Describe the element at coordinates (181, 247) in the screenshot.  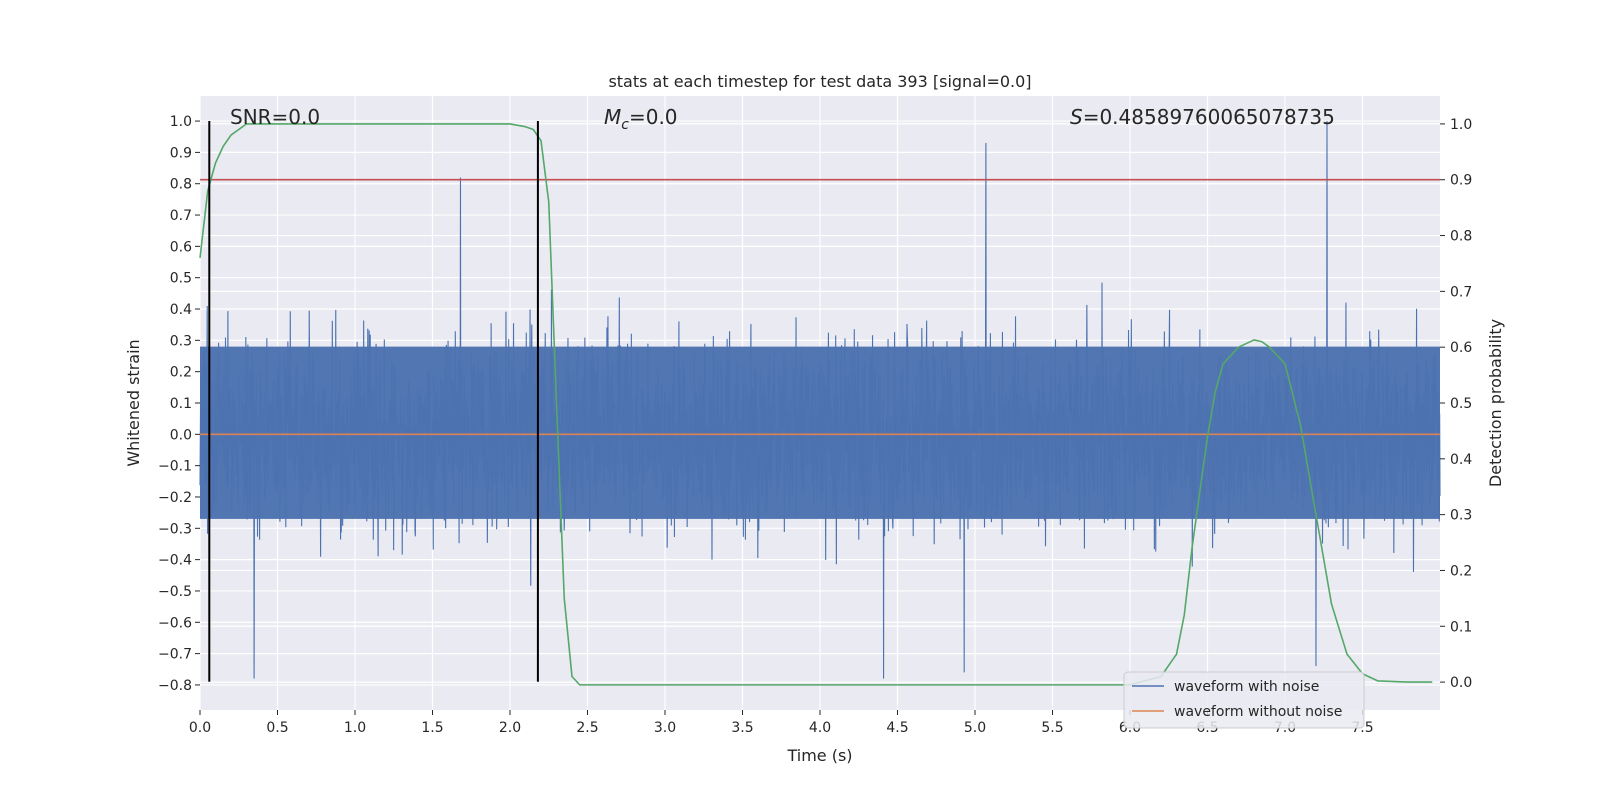
I see `y-left-tick-label: 0.6` at that location.